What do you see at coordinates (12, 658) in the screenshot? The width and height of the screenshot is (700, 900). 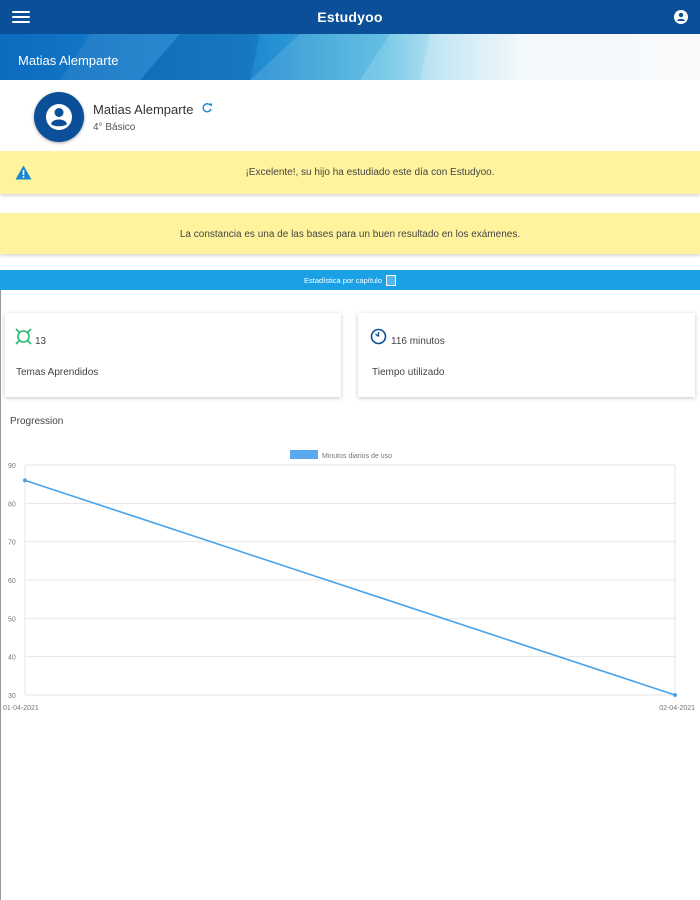 I see `y-tick-label: 40` at bounding box center [12, 658].